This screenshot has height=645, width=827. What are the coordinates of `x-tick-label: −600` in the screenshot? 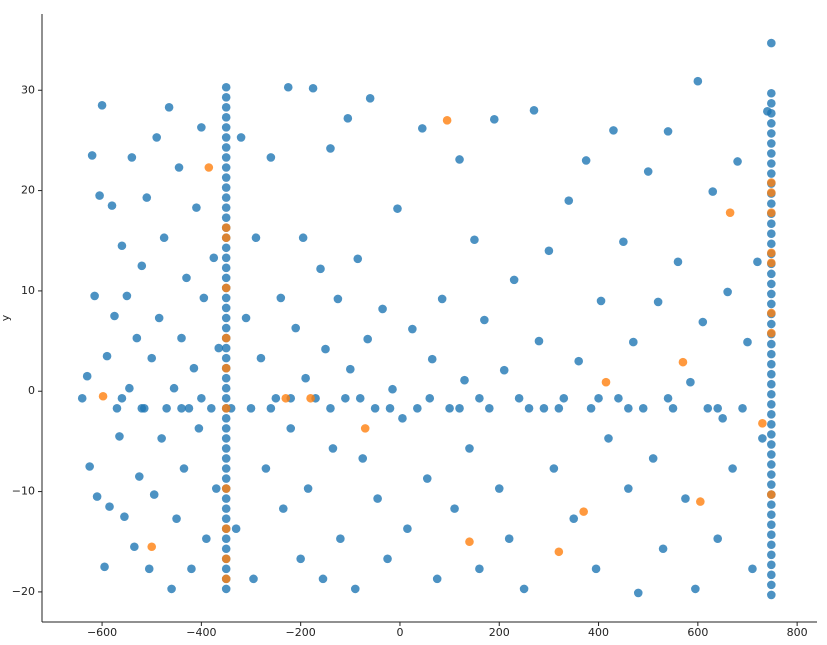 It's located at (102, 632).